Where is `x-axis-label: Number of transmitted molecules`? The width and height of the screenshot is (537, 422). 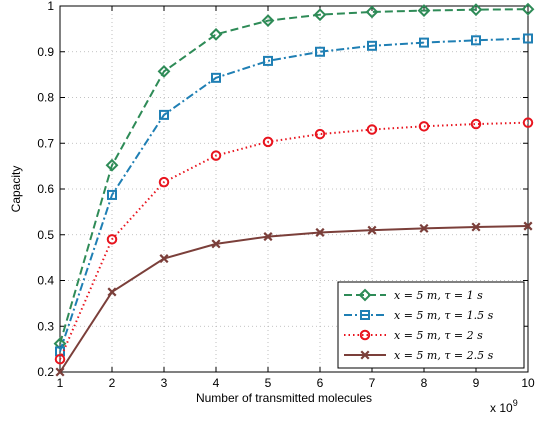 x-axis-label: Number of transmitted molecules is located at coordinates (284, 398).